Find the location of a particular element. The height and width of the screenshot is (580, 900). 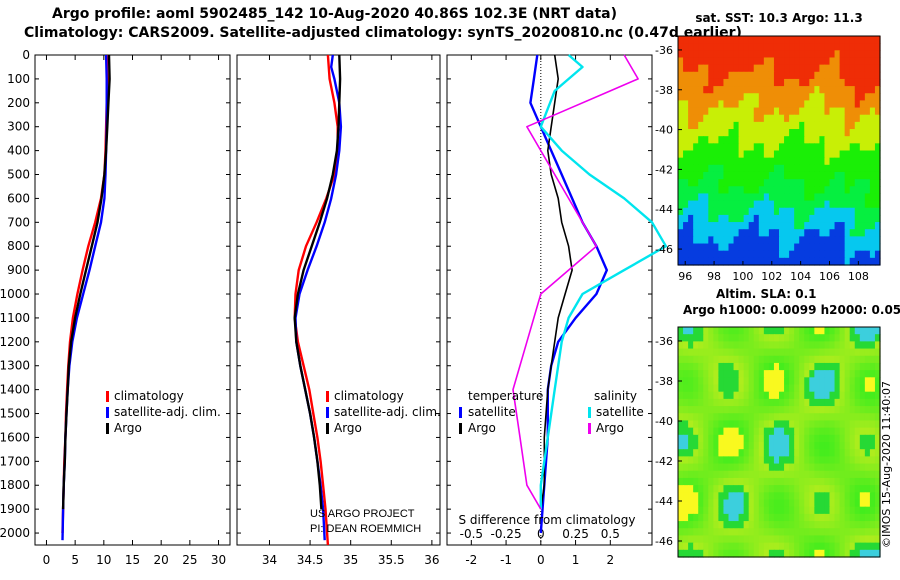

x-tick-label: 15 is located at coordinates (132, 560).